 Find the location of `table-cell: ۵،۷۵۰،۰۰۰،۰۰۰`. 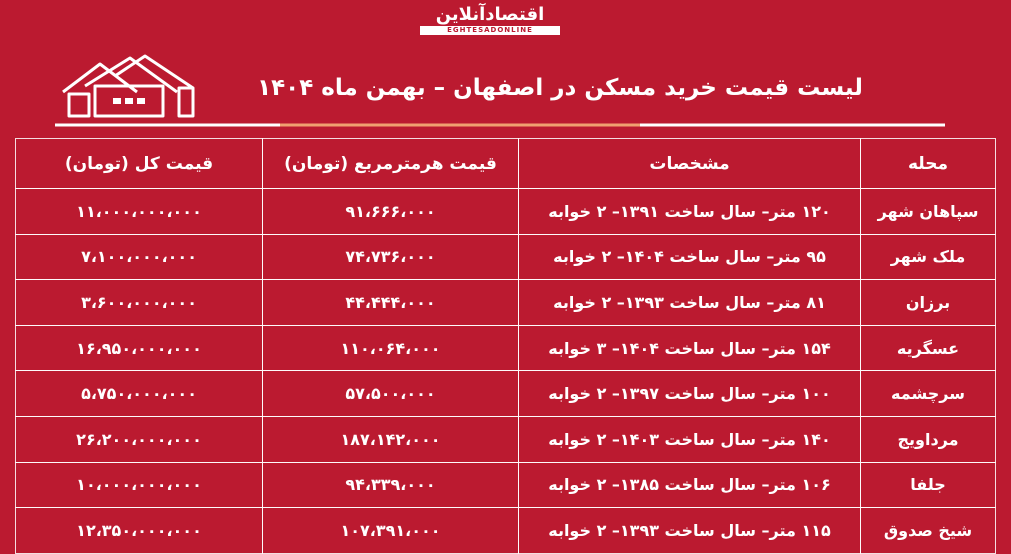

table-cell: ۵،۷۵۰،۰۰۰،۰۰۰ is located at coordinates (139, 393).